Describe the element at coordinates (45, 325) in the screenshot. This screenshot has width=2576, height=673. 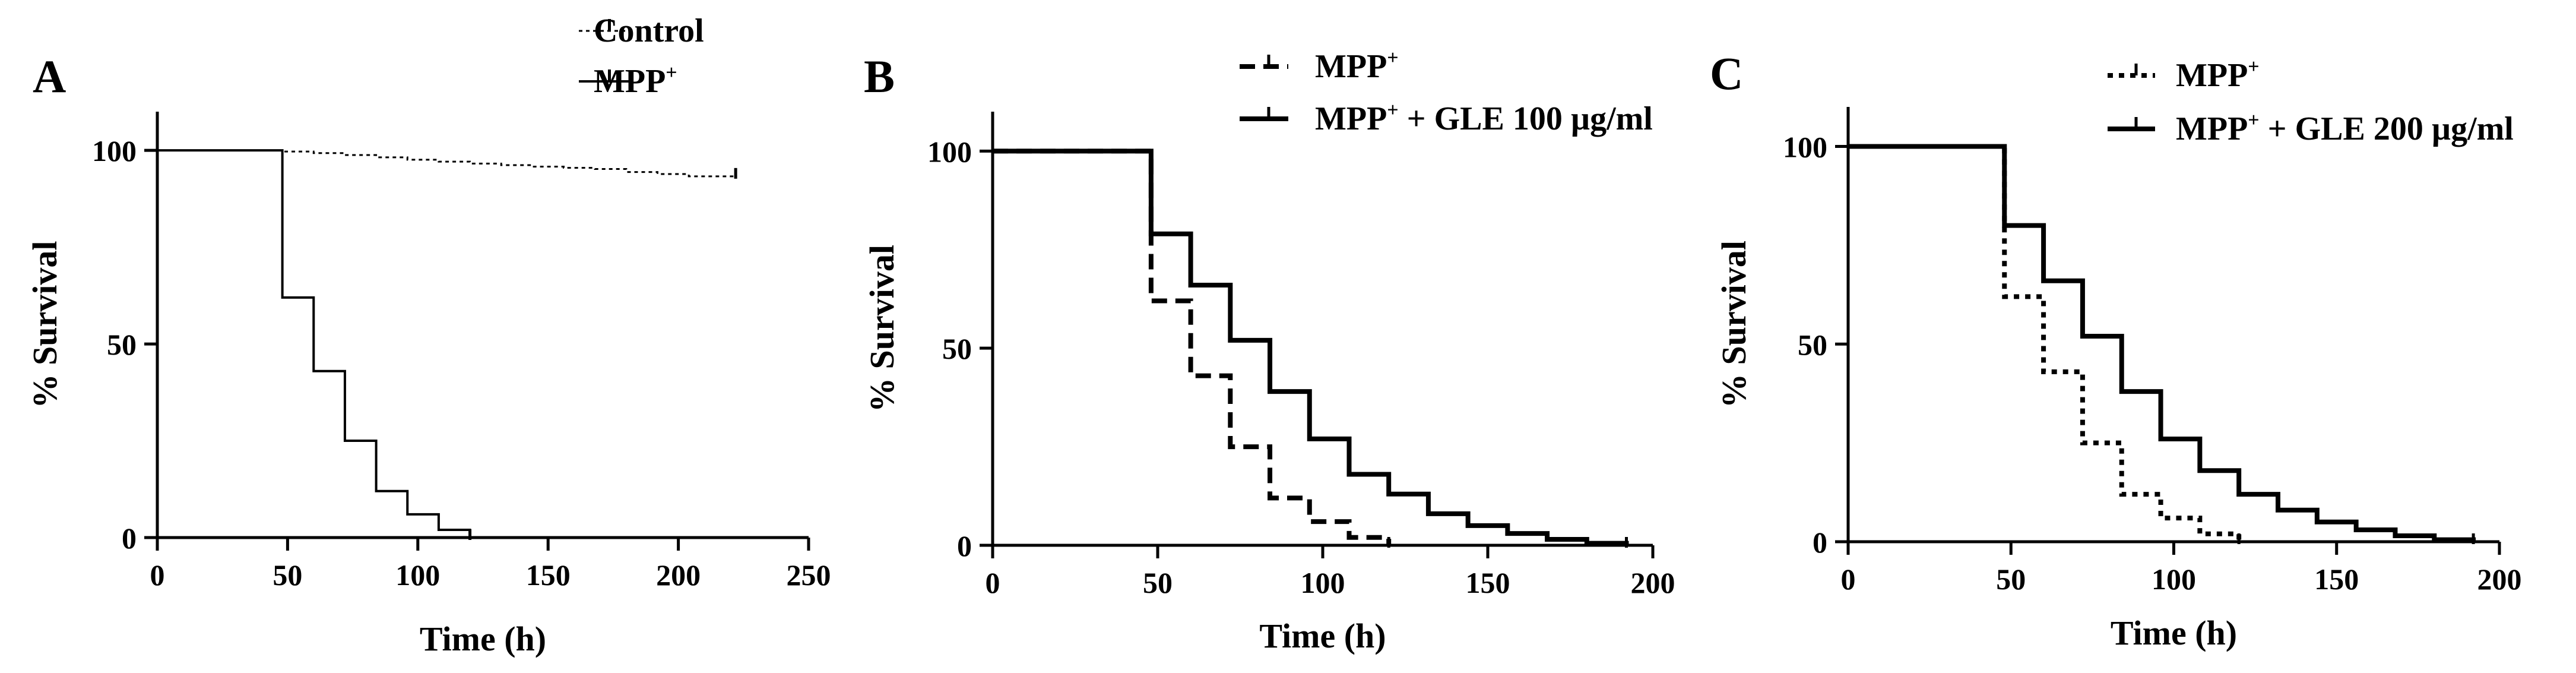
I see `panel-a-y-axis-label: % Survival` at that location.